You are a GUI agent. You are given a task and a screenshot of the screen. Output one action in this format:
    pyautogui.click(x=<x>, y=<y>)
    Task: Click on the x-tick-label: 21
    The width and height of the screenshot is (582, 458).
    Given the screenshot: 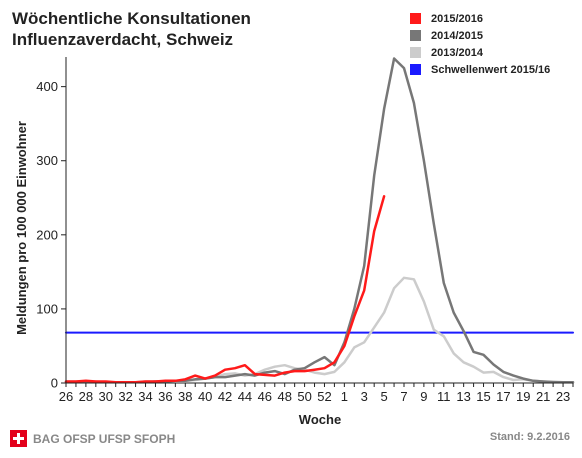 What is the action you would take?
    pyautogui.click(x=543, y=396)
    